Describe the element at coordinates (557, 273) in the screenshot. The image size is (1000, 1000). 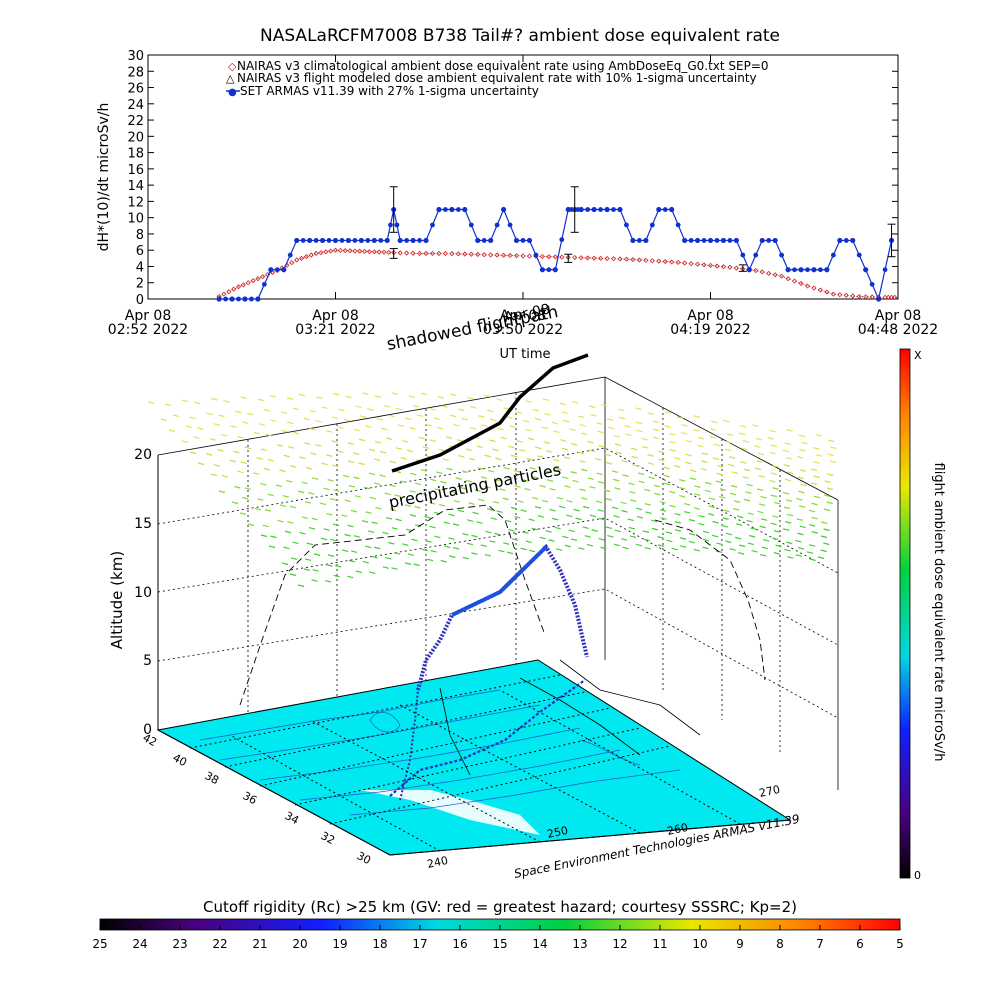
I see `series-climatological` at that location.